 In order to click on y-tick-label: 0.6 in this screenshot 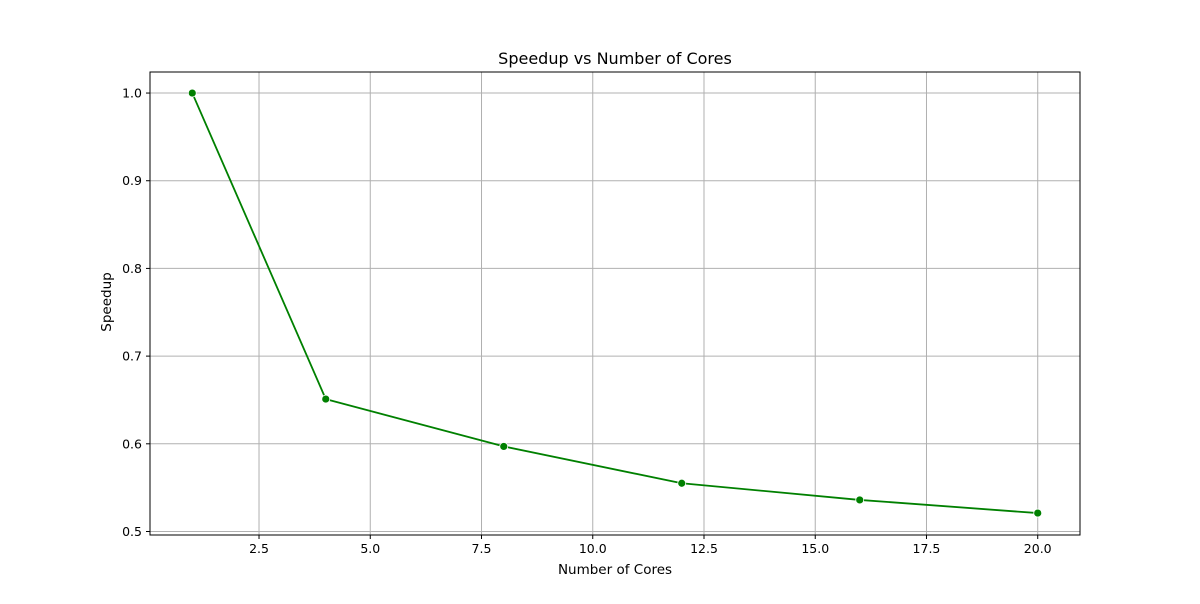, I will do `click(132, 443)`.